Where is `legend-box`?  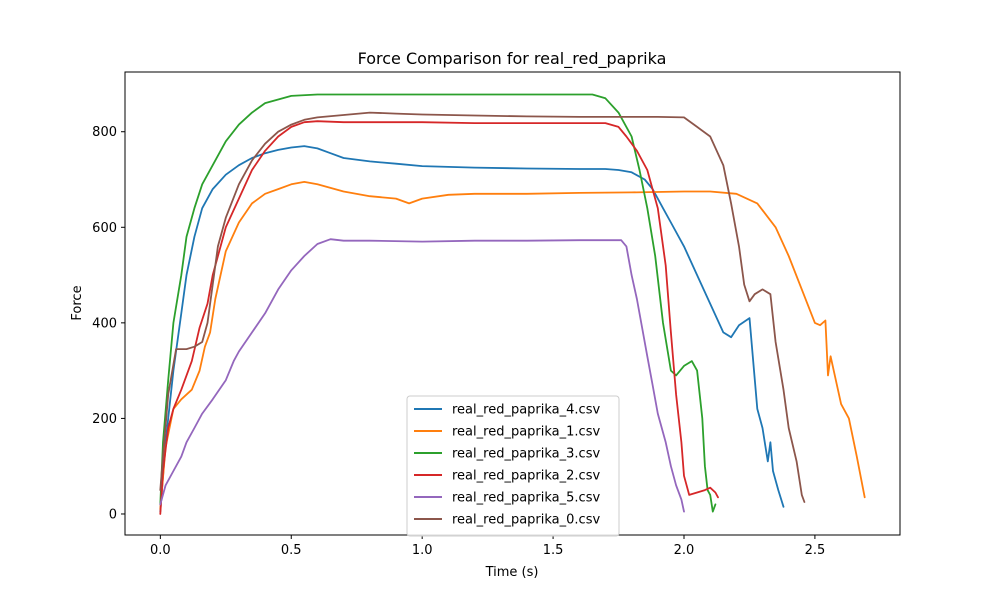
legend-box is located at coordinates (513, 466).